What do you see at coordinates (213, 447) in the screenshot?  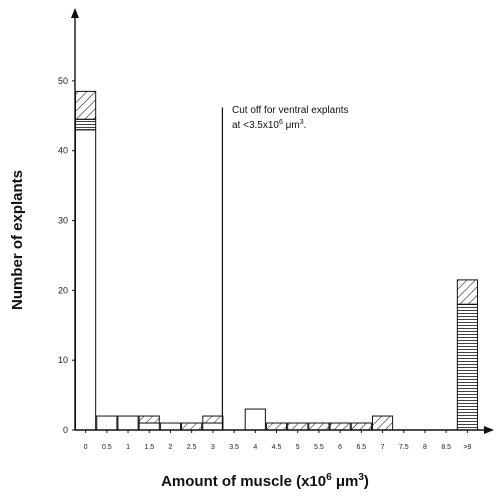 I see `x-tick-label-6: 3` at bounding box center [213, 447].